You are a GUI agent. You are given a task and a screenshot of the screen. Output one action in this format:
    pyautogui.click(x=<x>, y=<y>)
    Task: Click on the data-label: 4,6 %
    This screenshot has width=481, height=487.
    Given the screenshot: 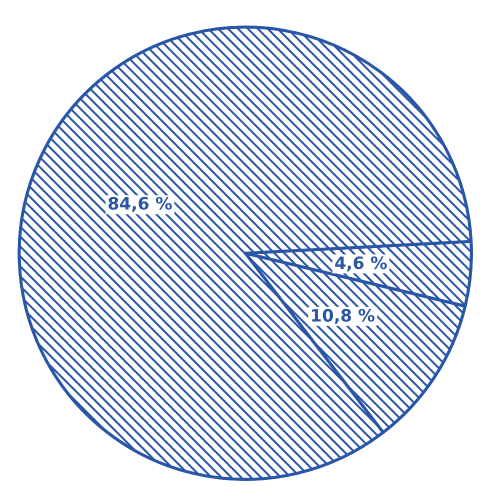 What is the action you would take?
    pyautogui.click(x=361, y=264)
    